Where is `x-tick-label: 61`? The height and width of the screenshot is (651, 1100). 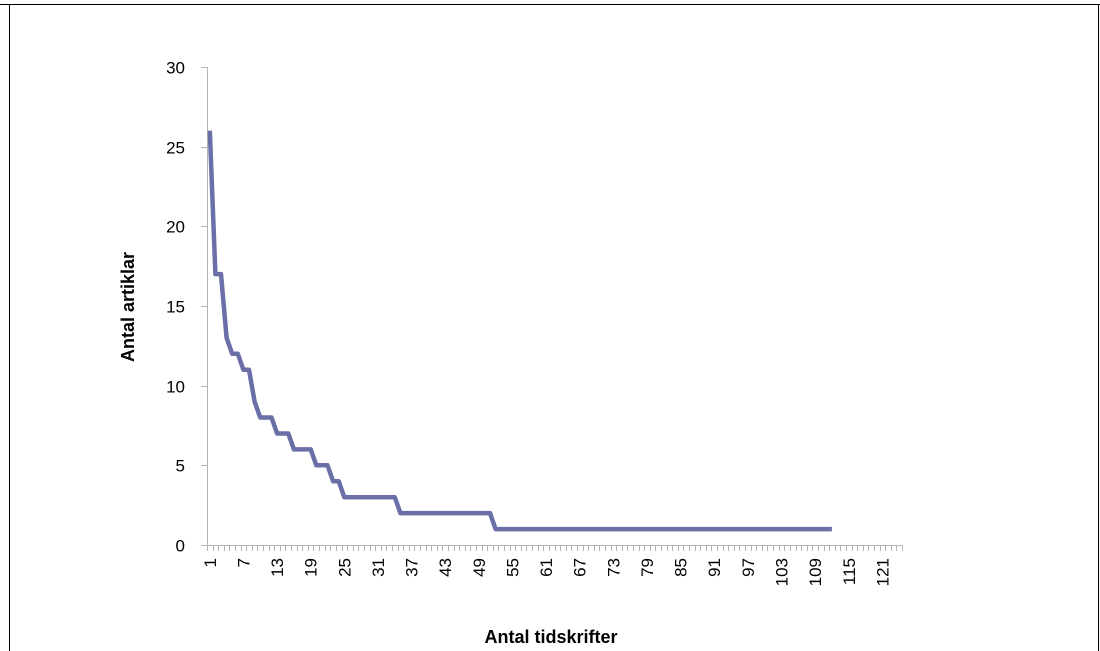
x-tick-label: 61 is located at coordinates (546, 567).